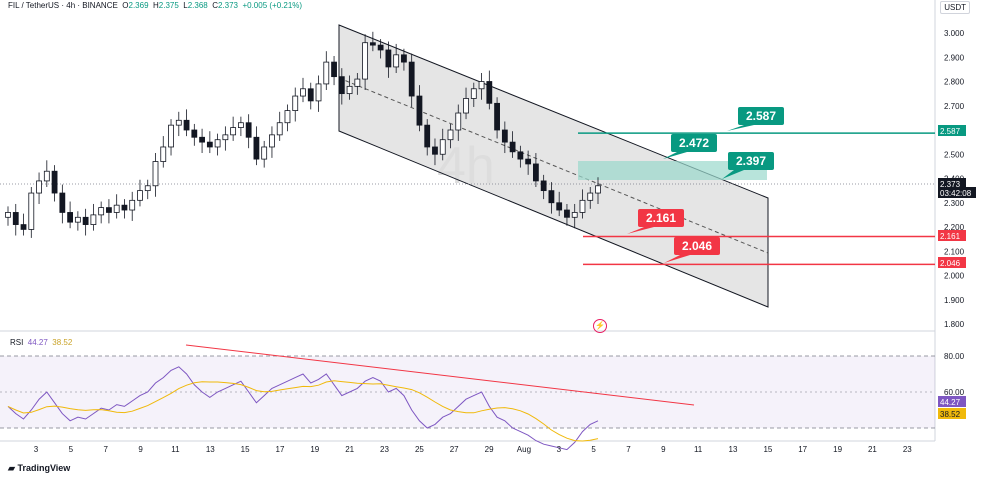  I want to click on label-2046-text: 2.046, so click(697, 246).